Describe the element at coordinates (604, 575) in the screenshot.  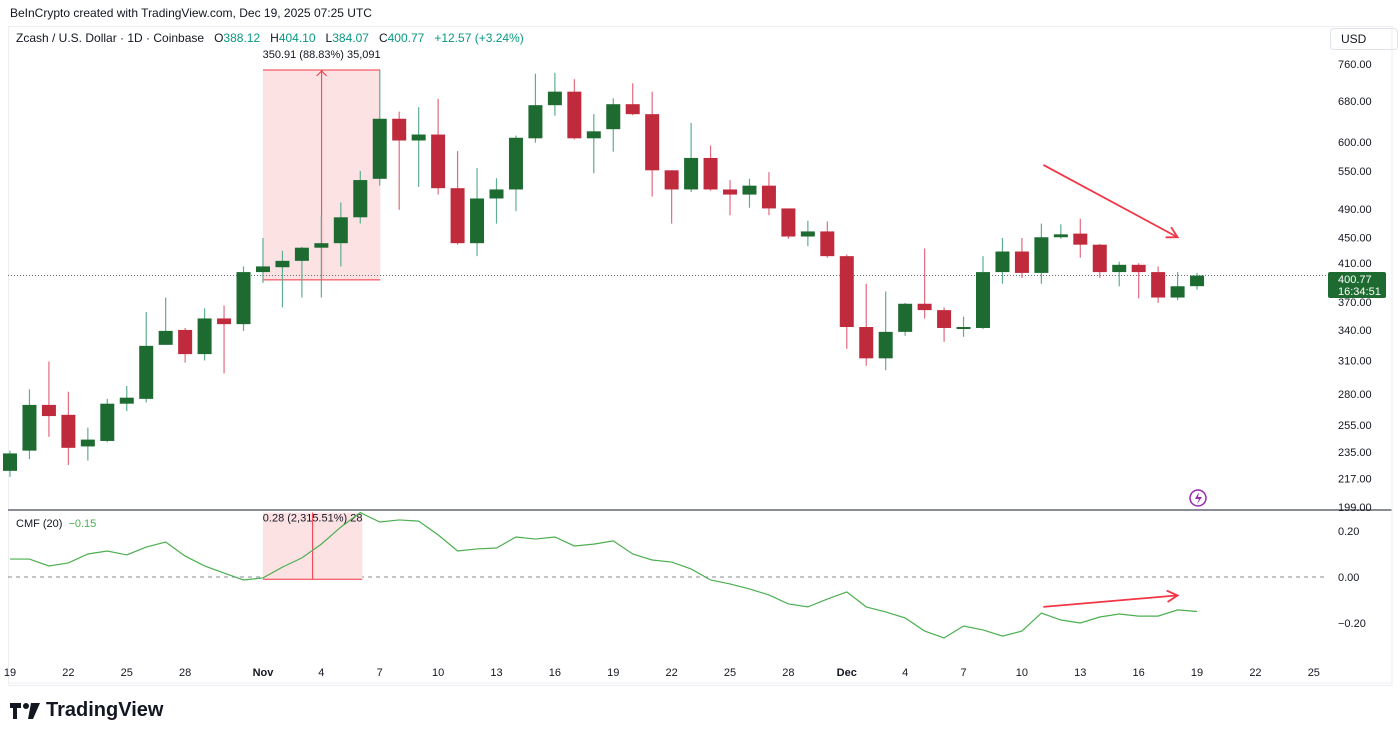
I see `cmf-line` at that location.